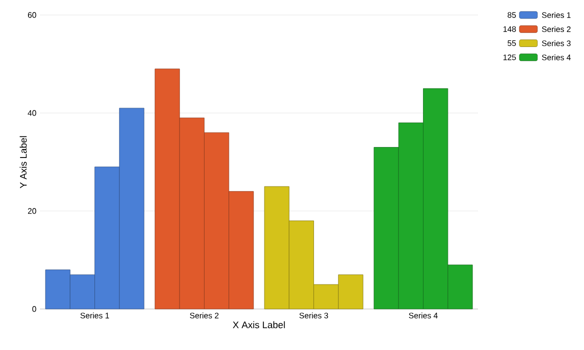 The height and width of the screenshot is (350, 584). I want to click on x-tick-label: Series 2, so click(204, 315).